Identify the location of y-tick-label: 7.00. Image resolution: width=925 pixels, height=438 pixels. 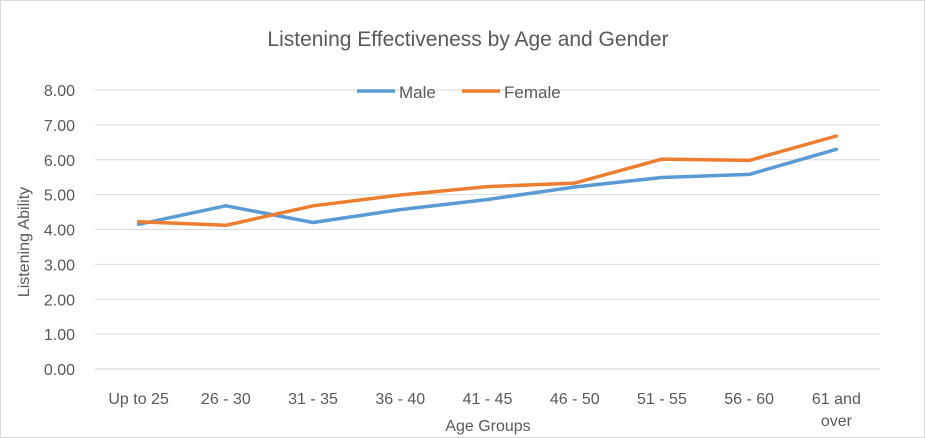
(59, 126).